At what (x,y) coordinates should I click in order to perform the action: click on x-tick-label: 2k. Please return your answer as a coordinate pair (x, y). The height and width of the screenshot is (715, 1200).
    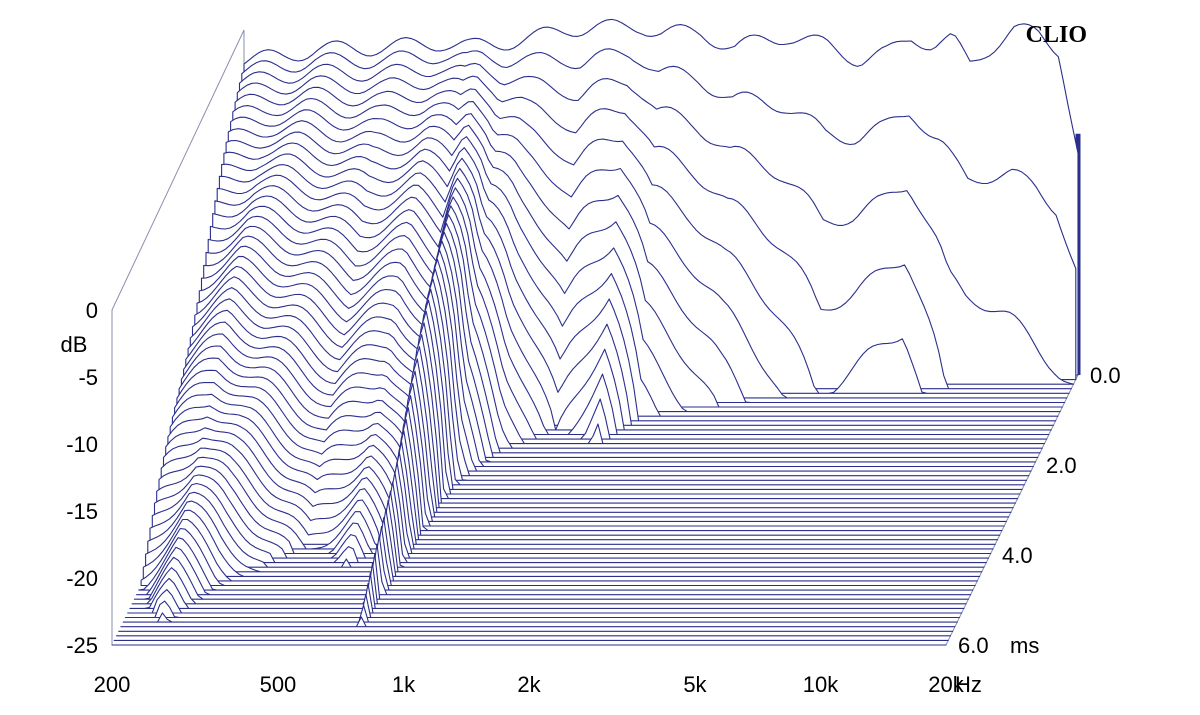
    Looking at the image, I should click on (529, 684).